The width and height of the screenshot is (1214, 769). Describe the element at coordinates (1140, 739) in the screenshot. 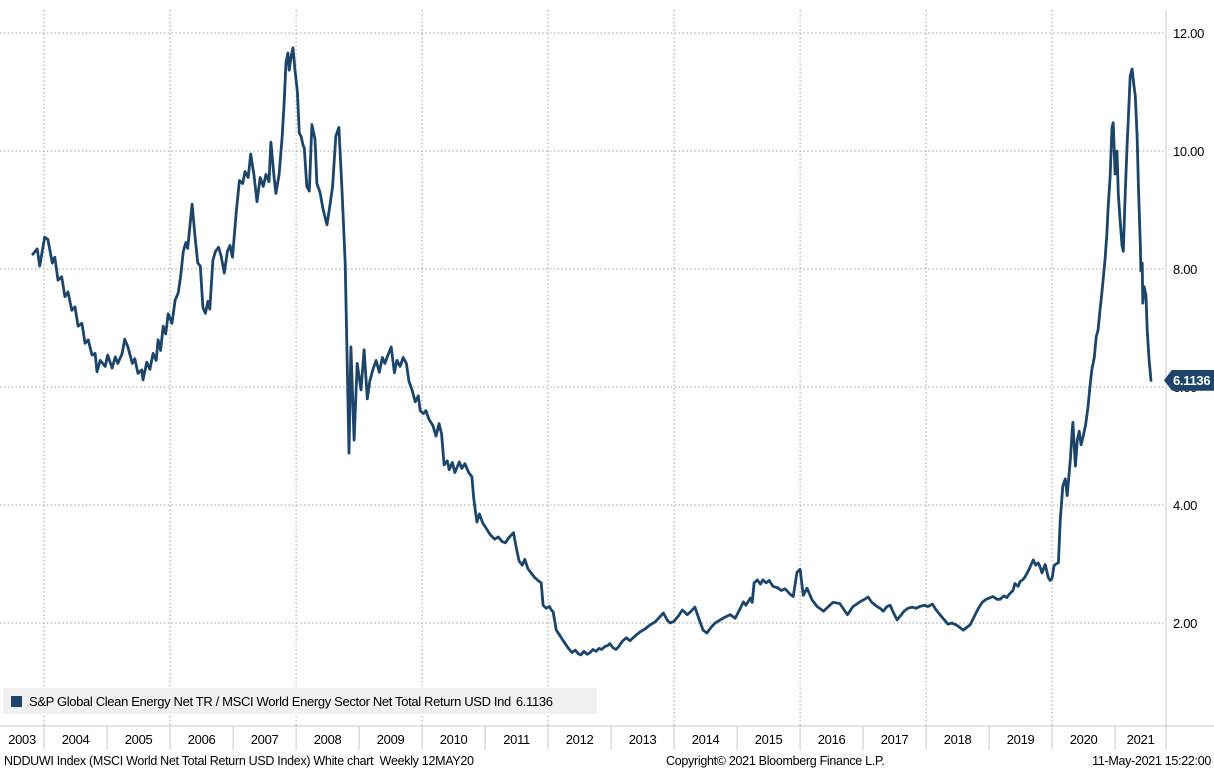

I see `x-tick-label: 2021` at that location.